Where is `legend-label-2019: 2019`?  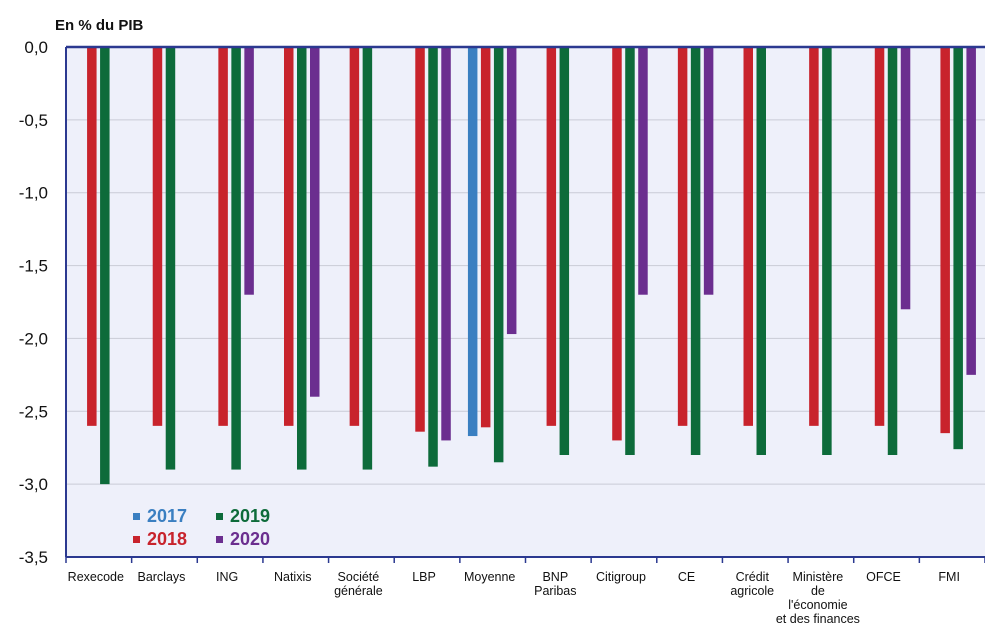 legend-label-2019: 2019 is located at coordinates (250, 516).